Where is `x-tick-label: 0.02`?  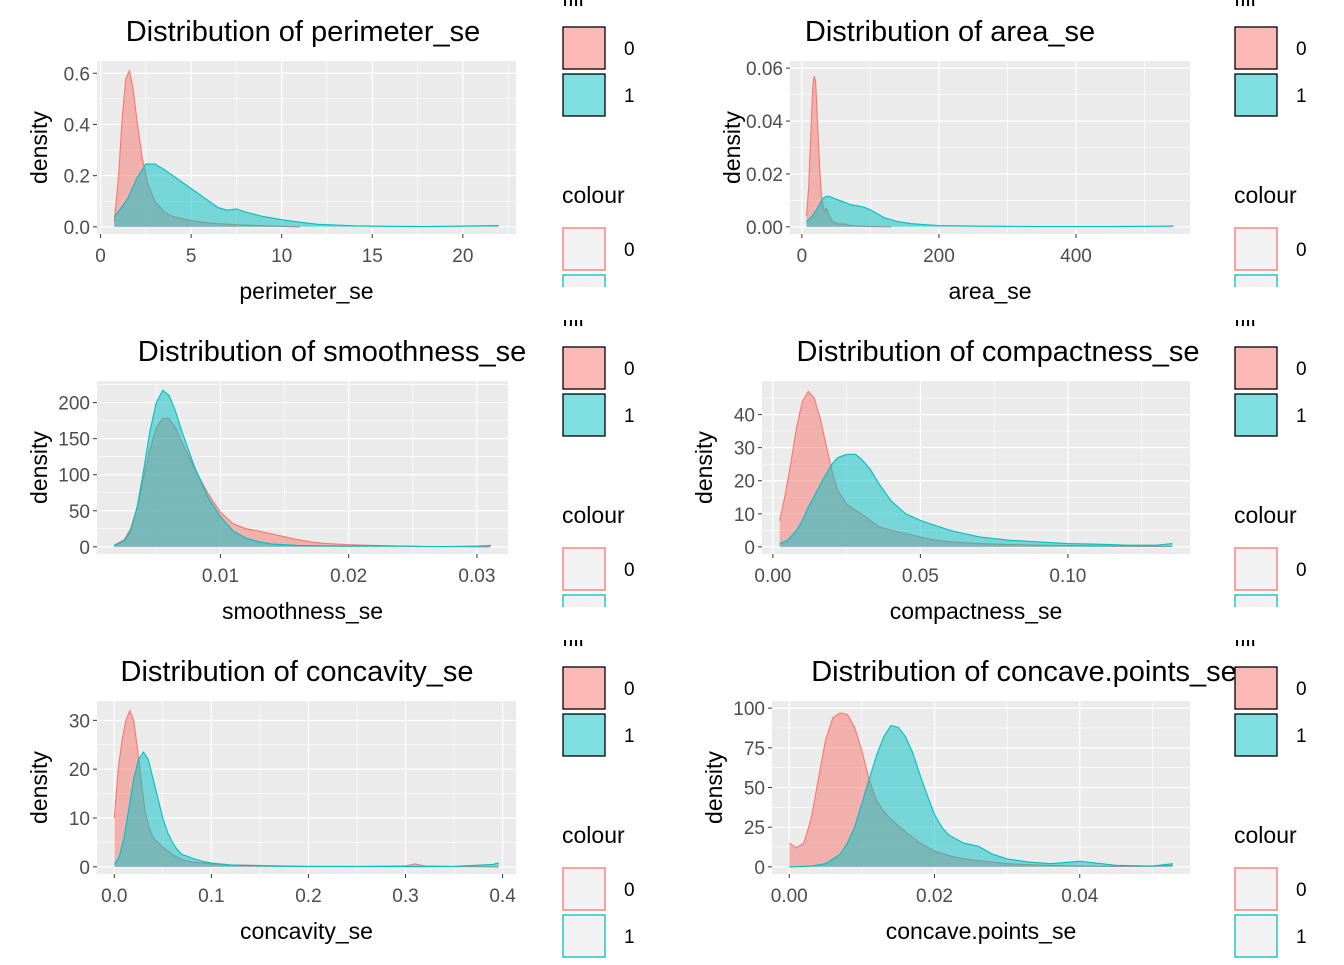 x-tick-label: 0.02 is located at coordinates (348, 576).